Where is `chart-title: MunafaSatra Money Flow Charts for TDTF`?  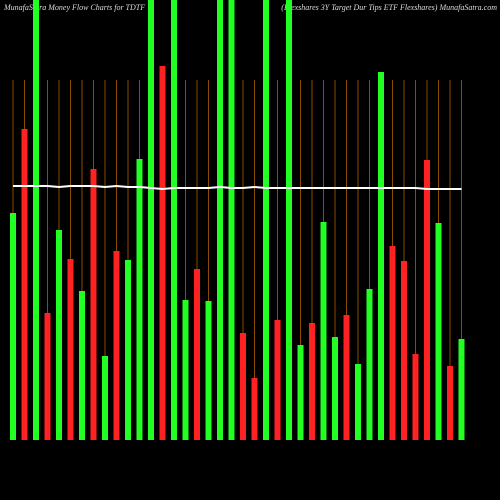 chart-title: MunafaSatra Money Flow Charts for TDTF is located at coordinates (74, 7).